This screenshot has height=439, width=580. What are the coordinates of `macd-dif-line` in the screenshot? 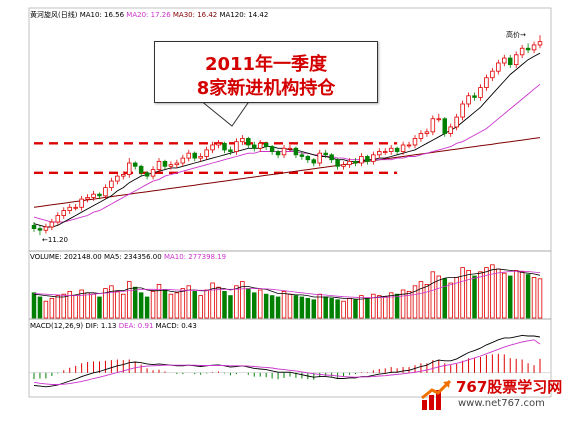 It's located at (287, 361).